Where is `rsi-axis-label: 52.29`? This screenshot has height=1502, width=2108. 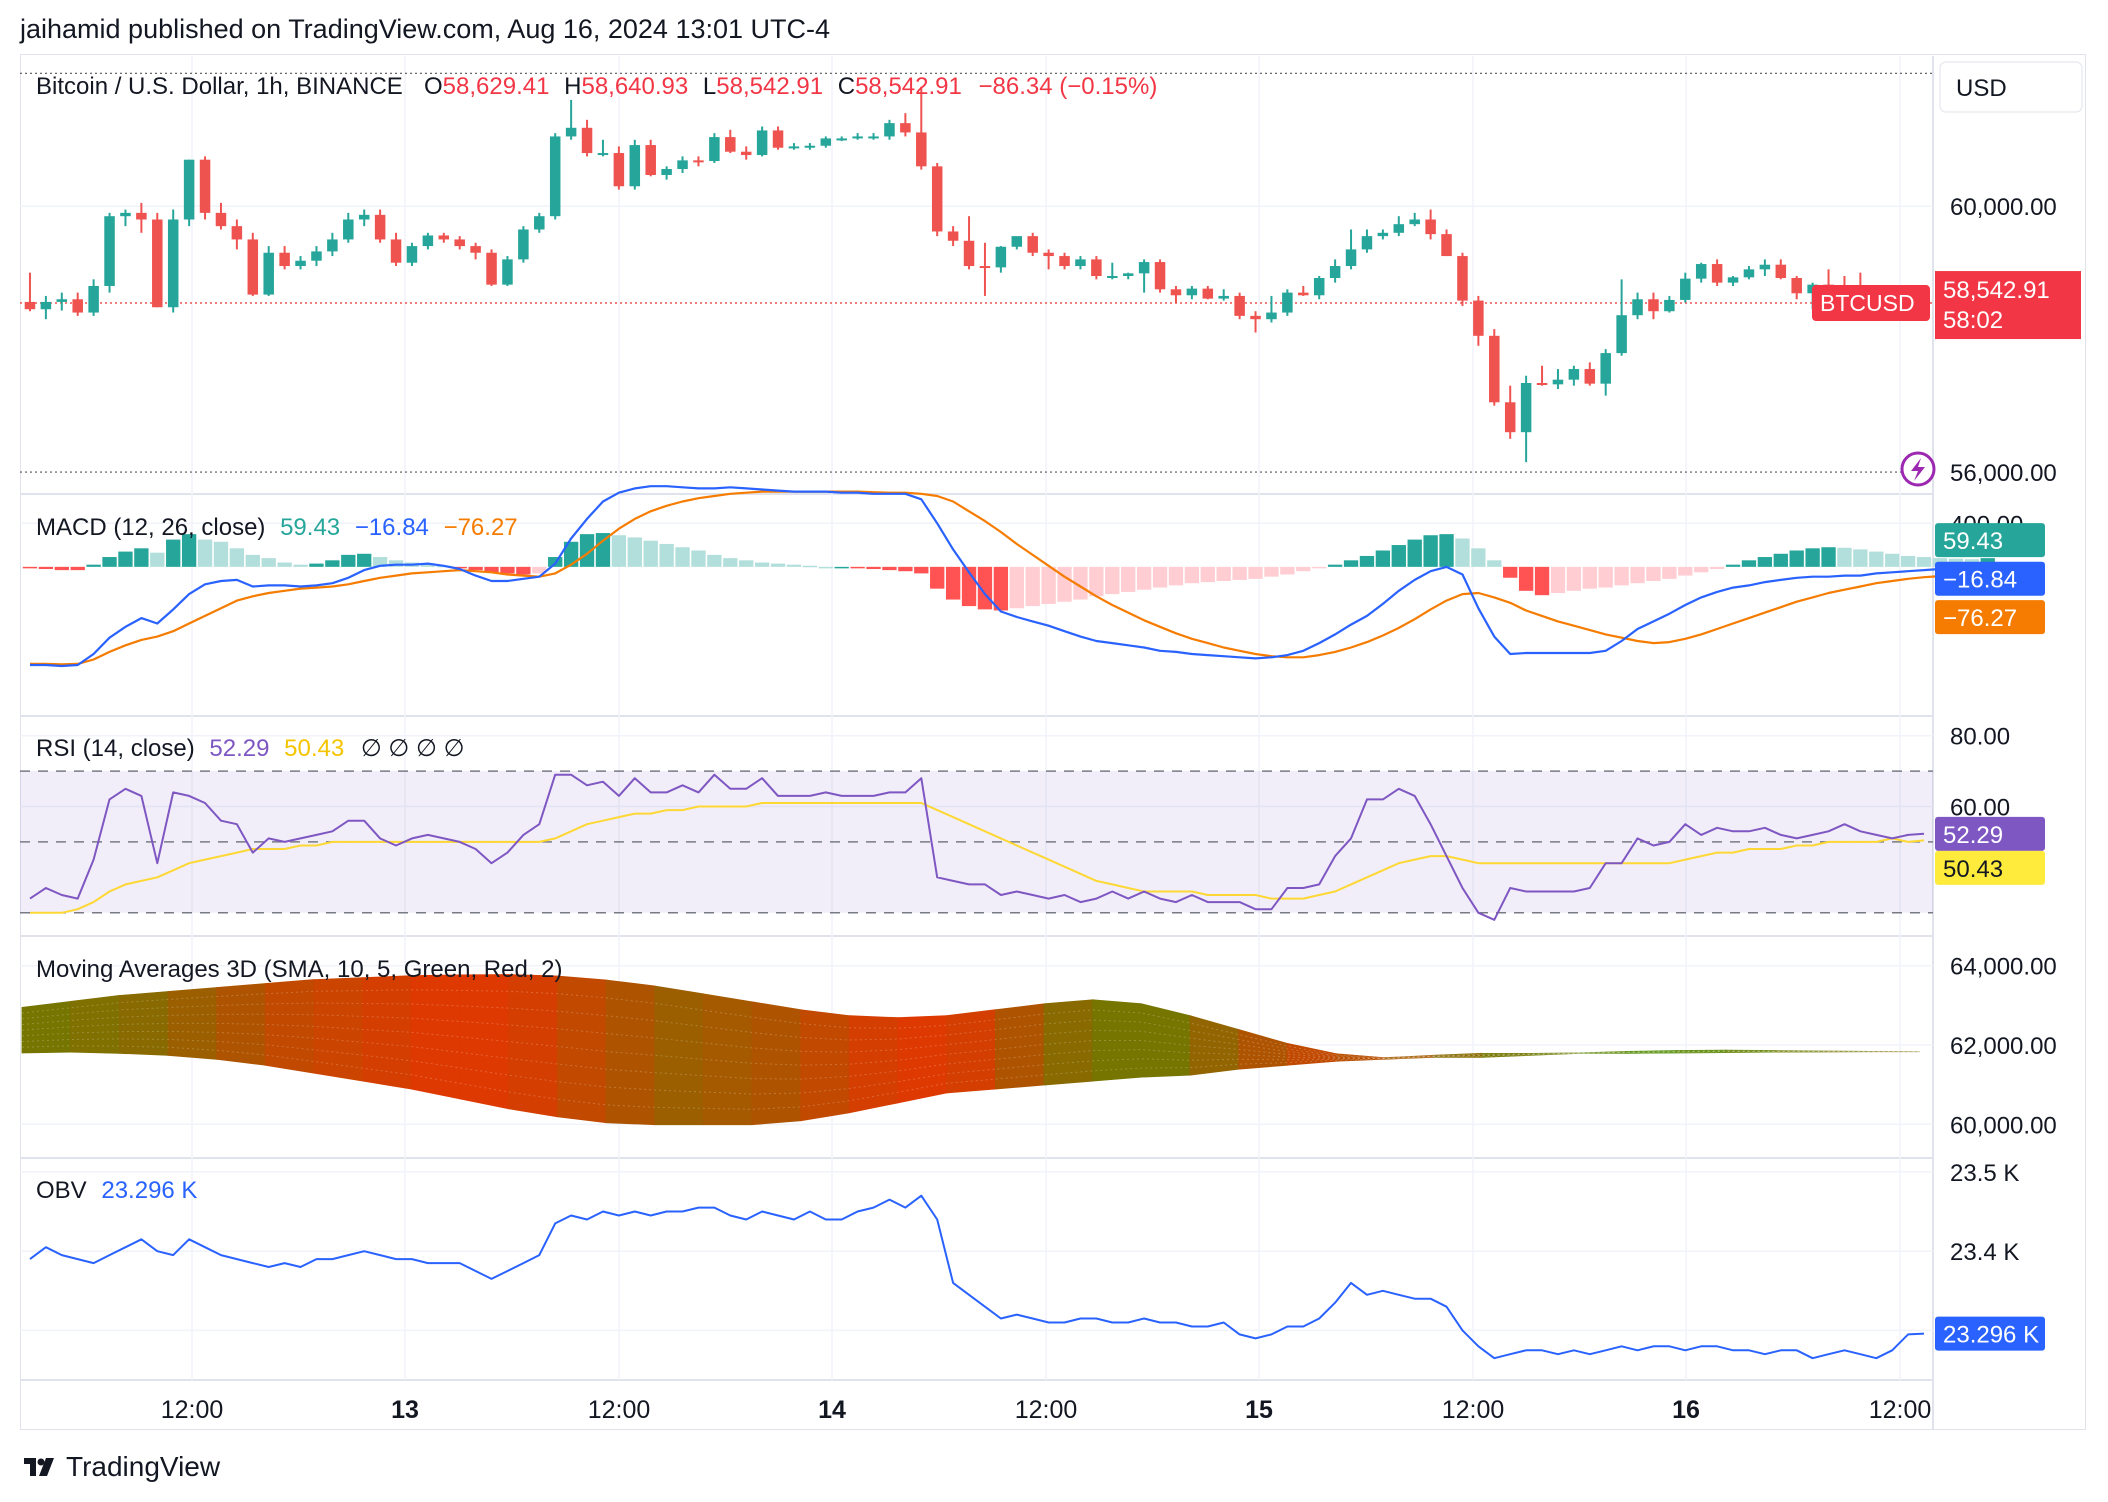
rsi-axis-label: 52.29 is located at coordinates (1973, 835).